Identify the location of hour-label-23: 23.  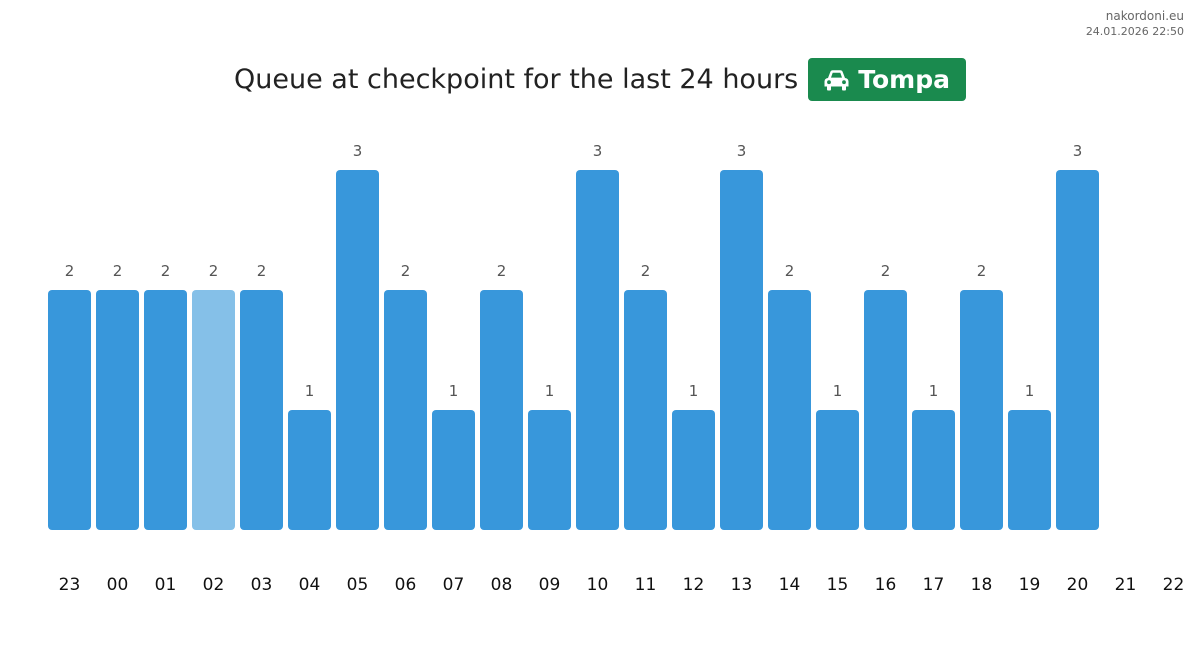
(70, 585).